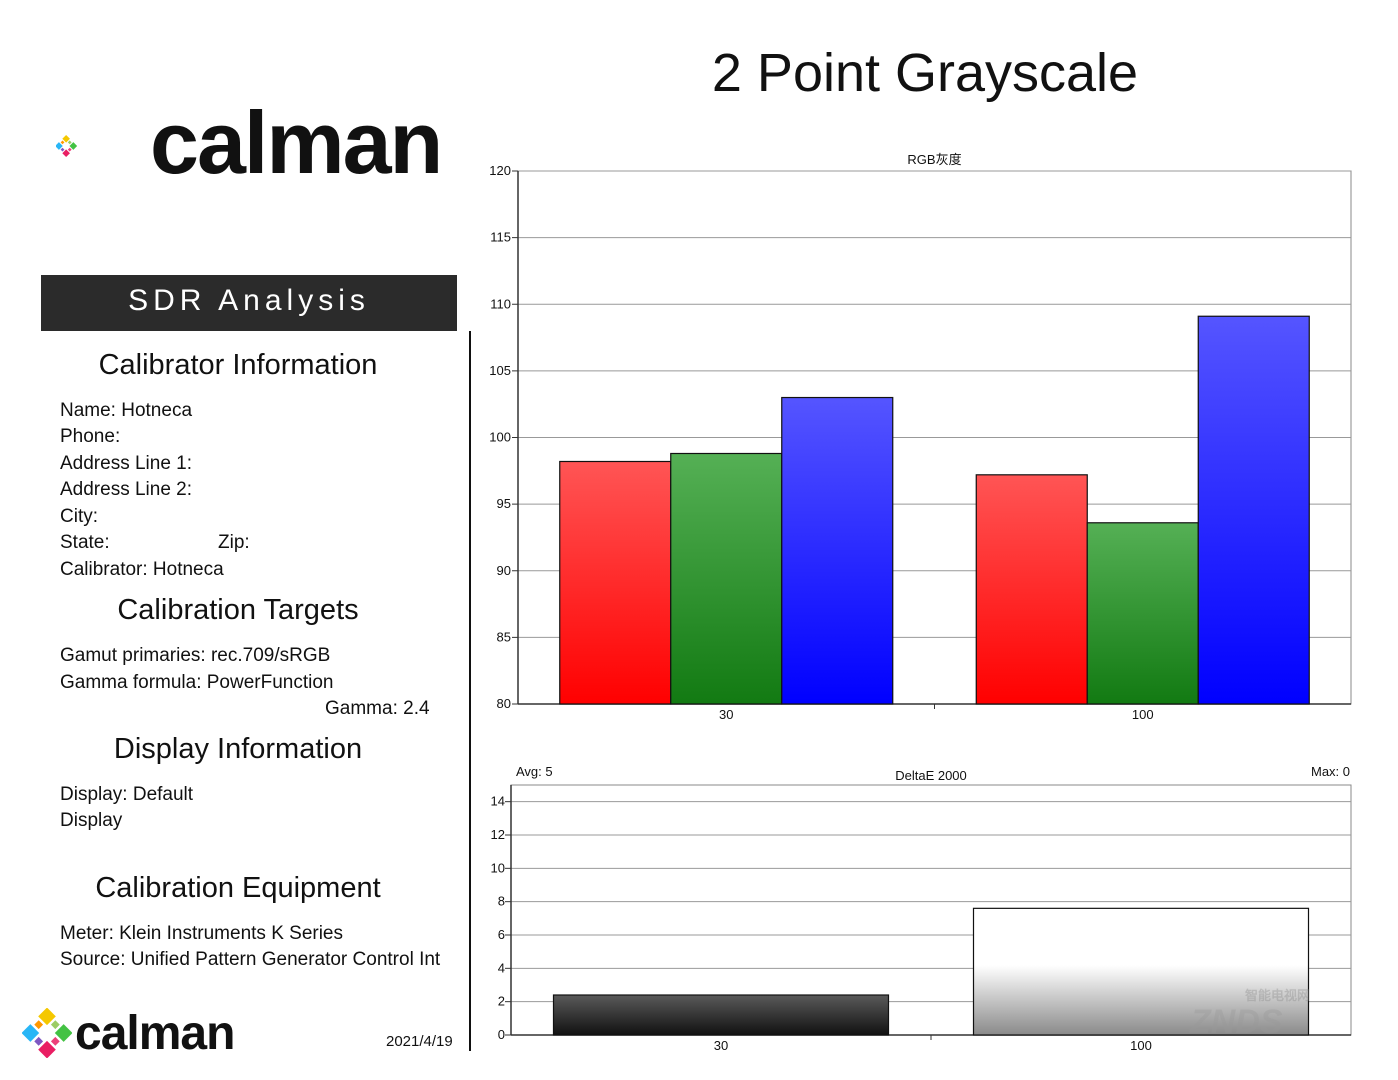 The height and width of the screenshot is (1080, 1398). I want to click on watermark-text: 智能电视网, so click(1278, 995).